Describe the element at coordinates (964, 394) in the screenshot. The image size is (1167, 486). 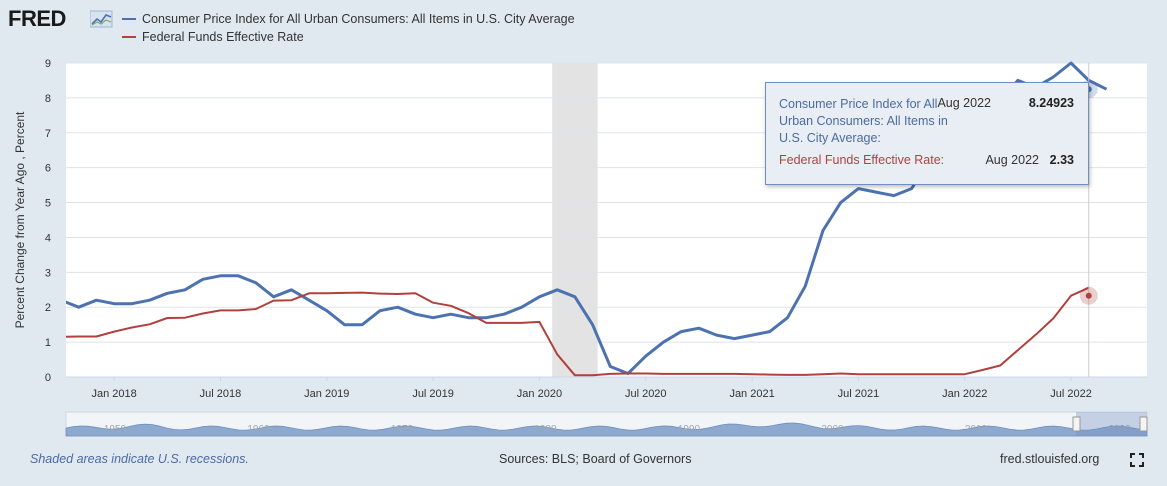
I see `x-tick-label: Jan 2022` at that location.